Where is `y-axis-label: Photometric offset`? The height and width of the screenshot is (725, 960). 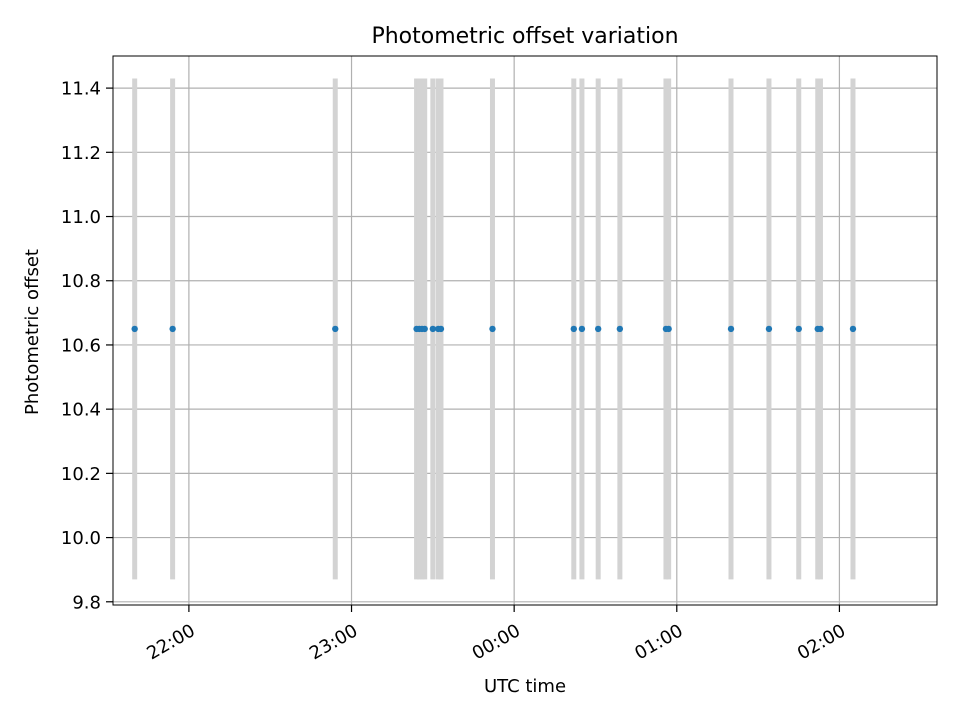
y-axis-label: Photometric offset is located at coordinates (32, 332).